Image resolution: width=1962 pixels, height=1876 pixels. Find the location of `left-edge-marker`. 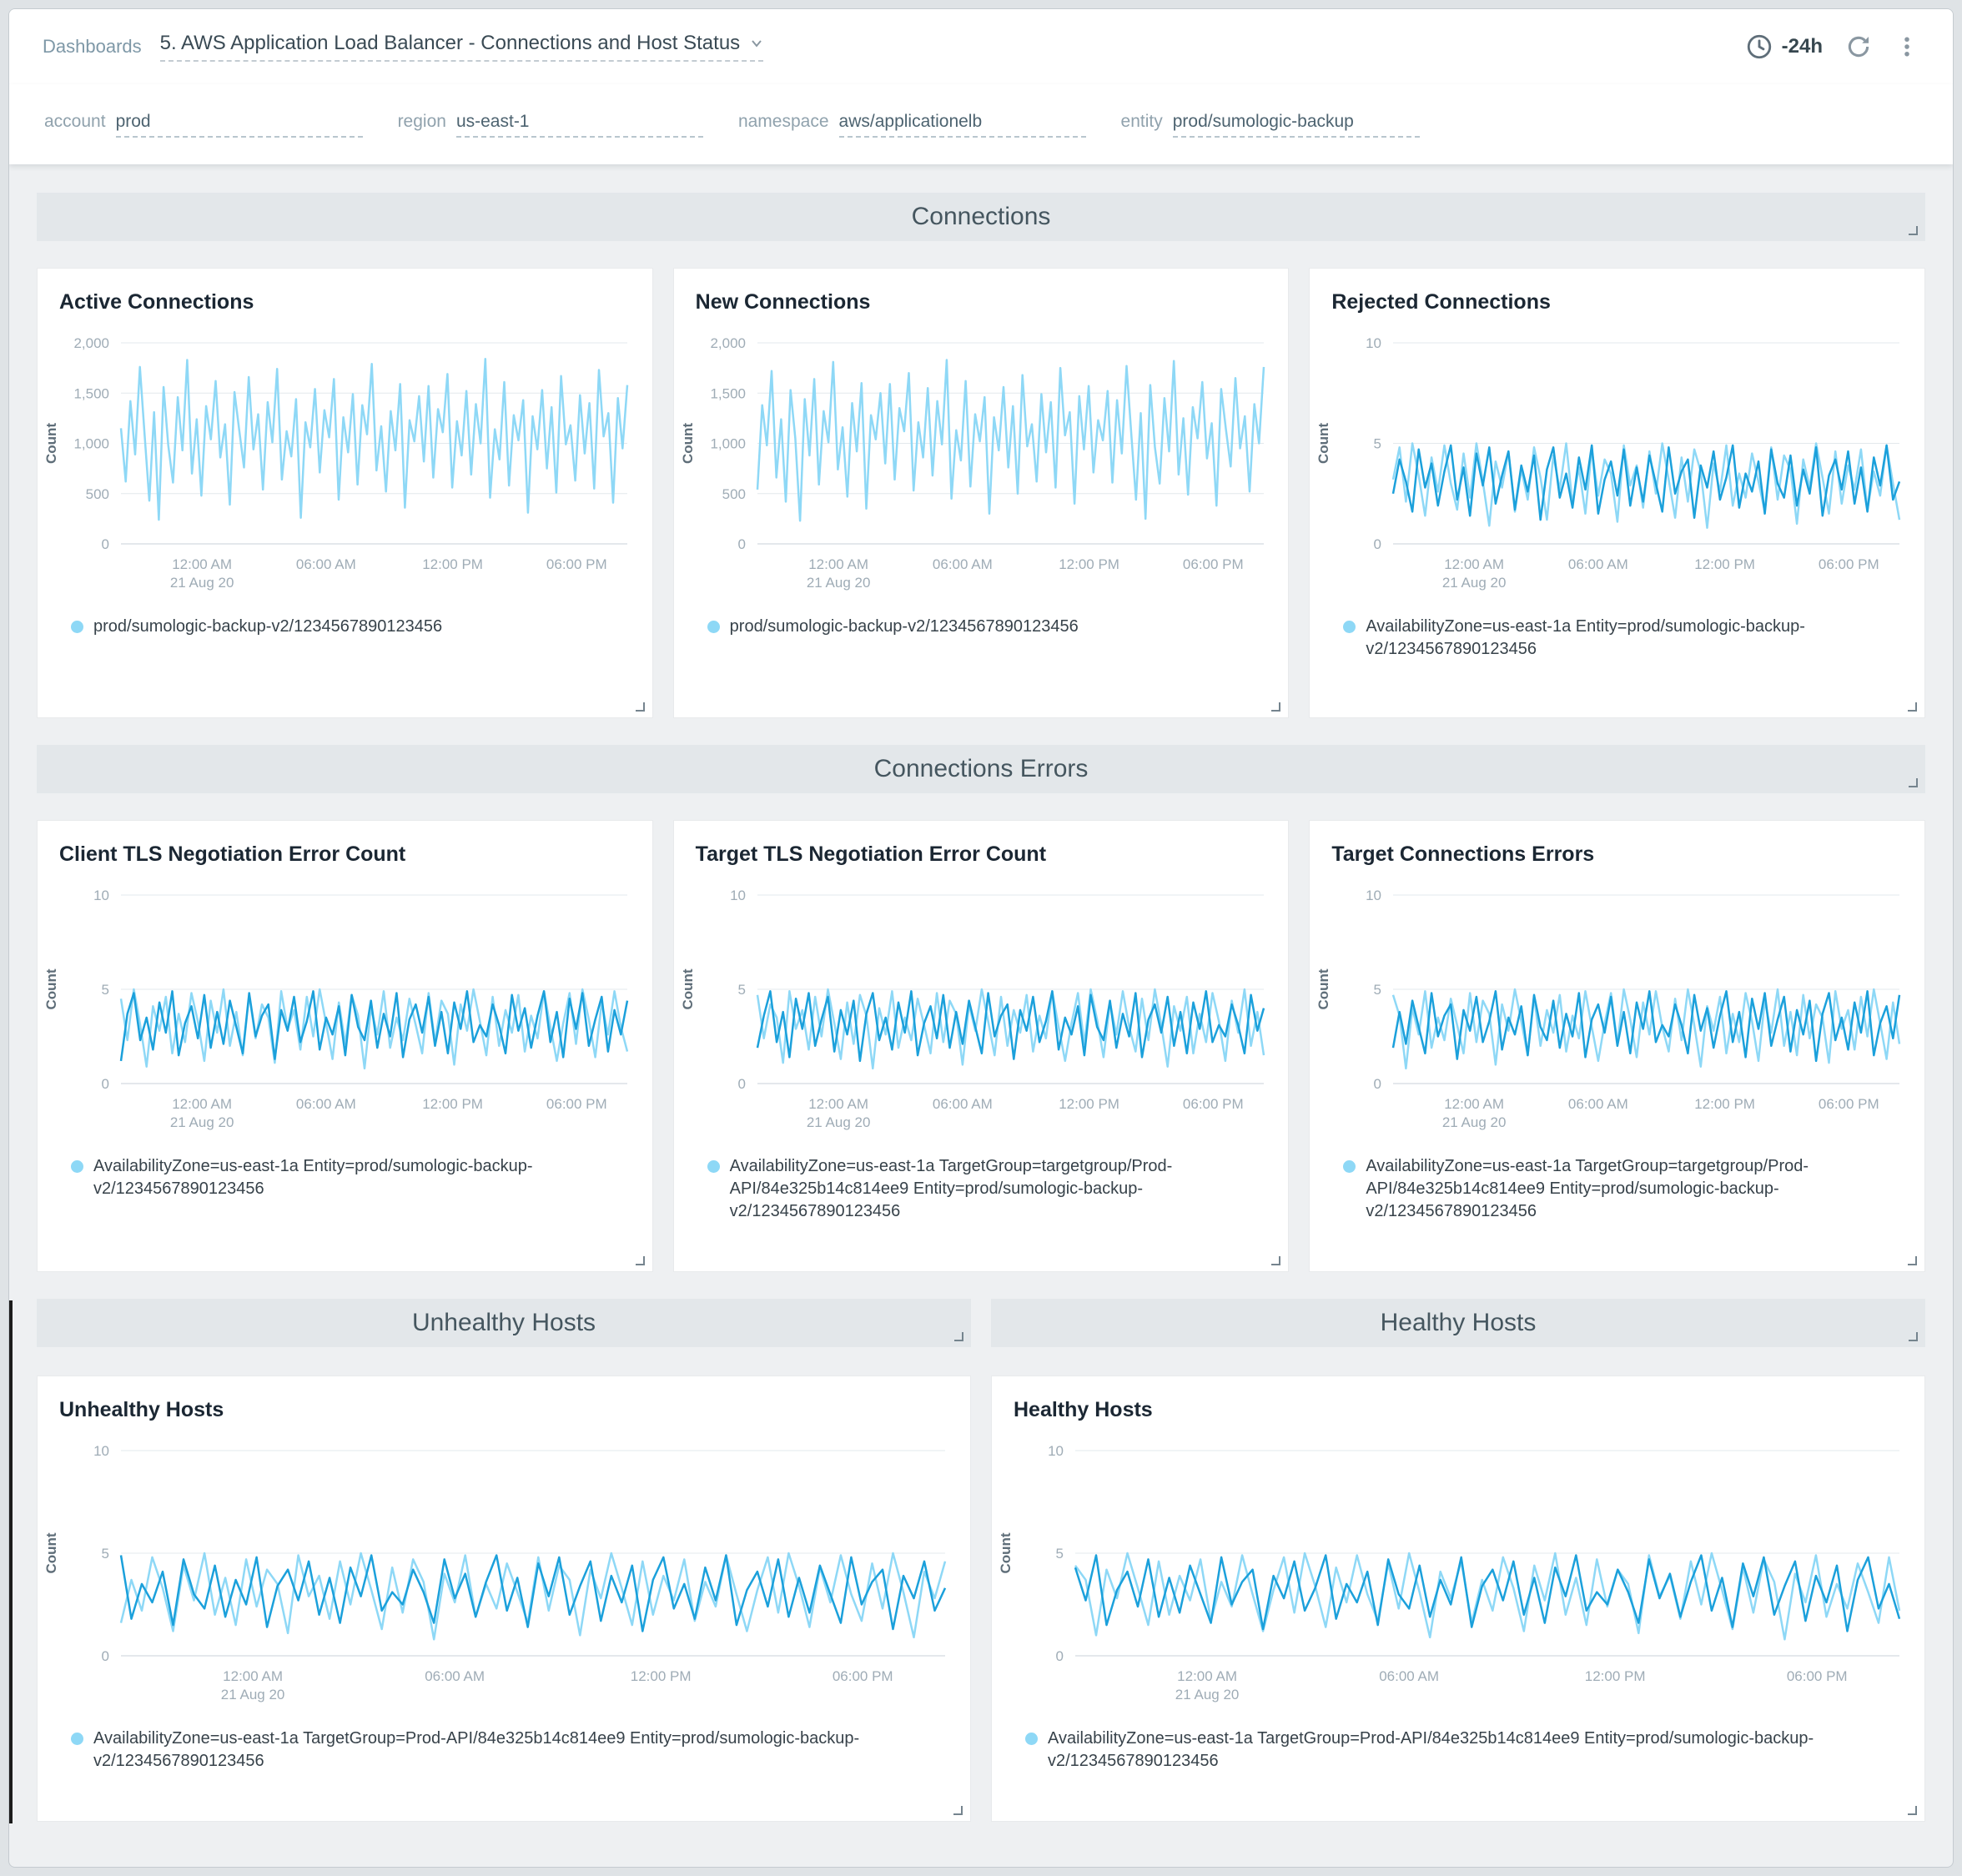

left-edge-marker is located at coordinates (11, 1561).